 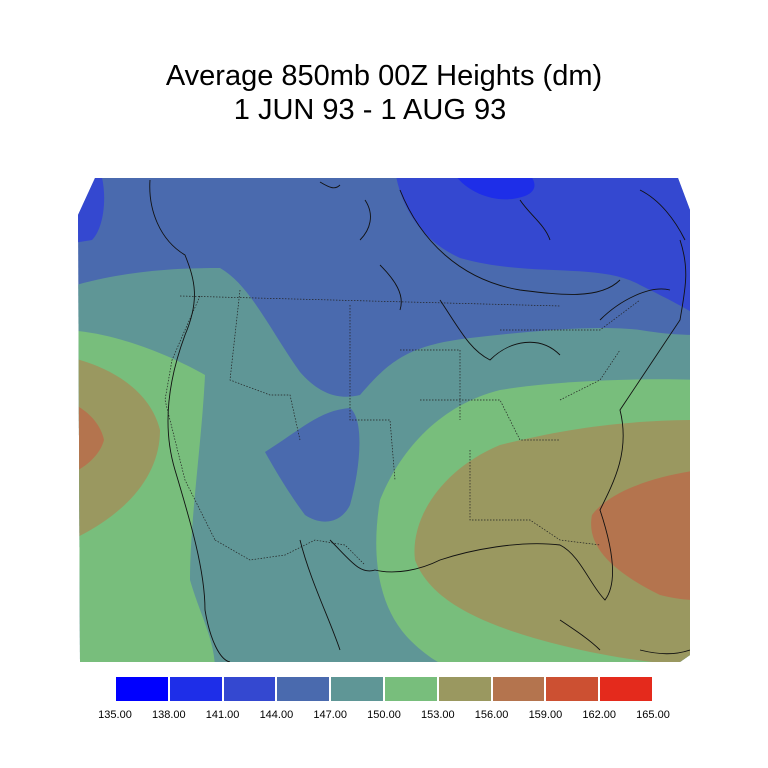 What do you see at coordinates (168, 715) in the screenshot?
I see `colorbar-label: 138.00` at bounding box center [168, 715].